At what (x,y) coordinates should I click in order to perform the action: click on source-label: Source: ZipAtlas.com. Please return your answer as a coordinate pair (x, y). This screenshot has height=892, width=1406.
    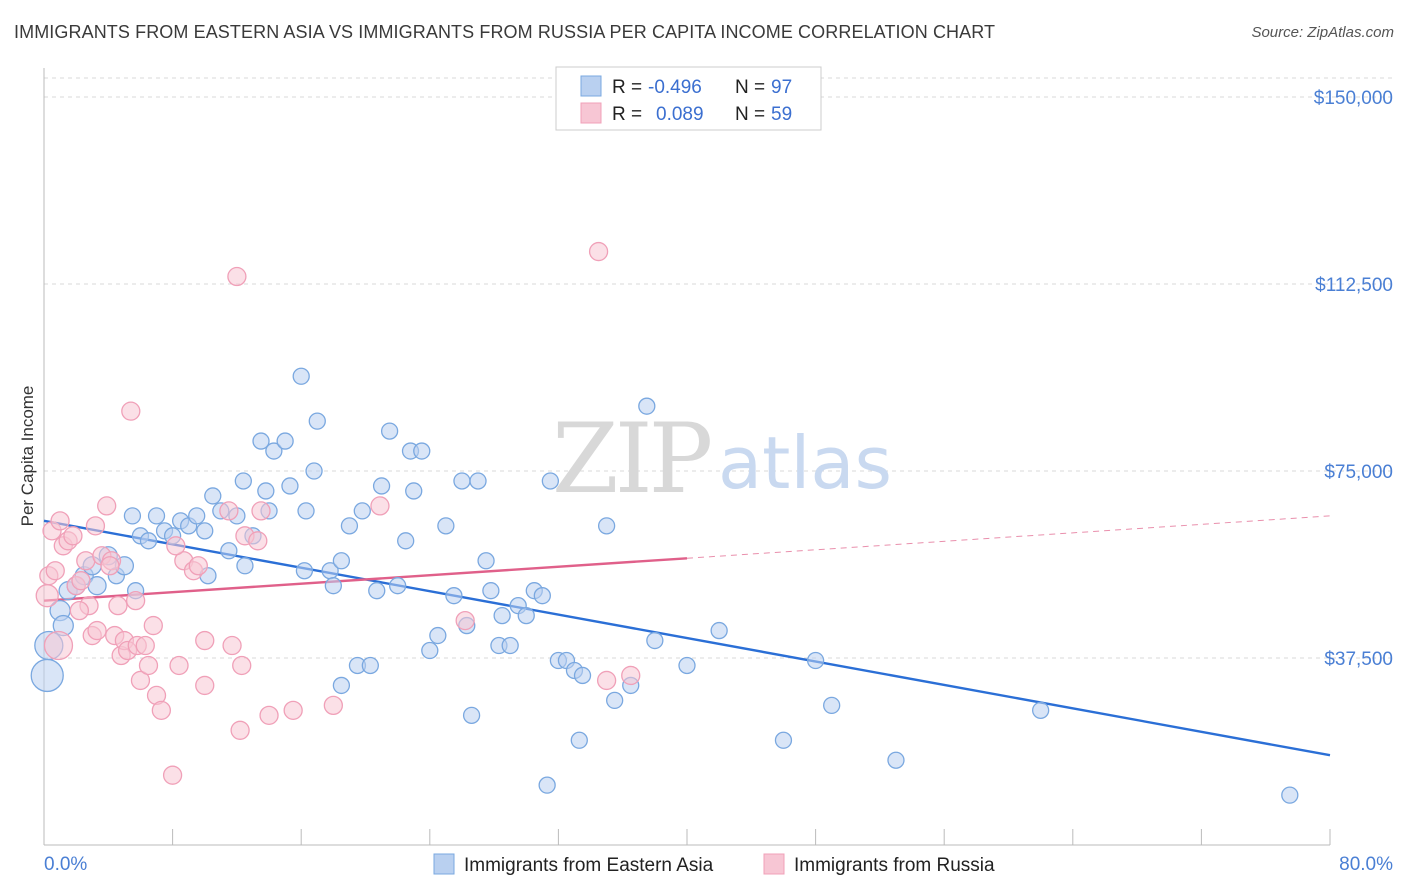
    Looking at the image, I should click on (1322, 32).